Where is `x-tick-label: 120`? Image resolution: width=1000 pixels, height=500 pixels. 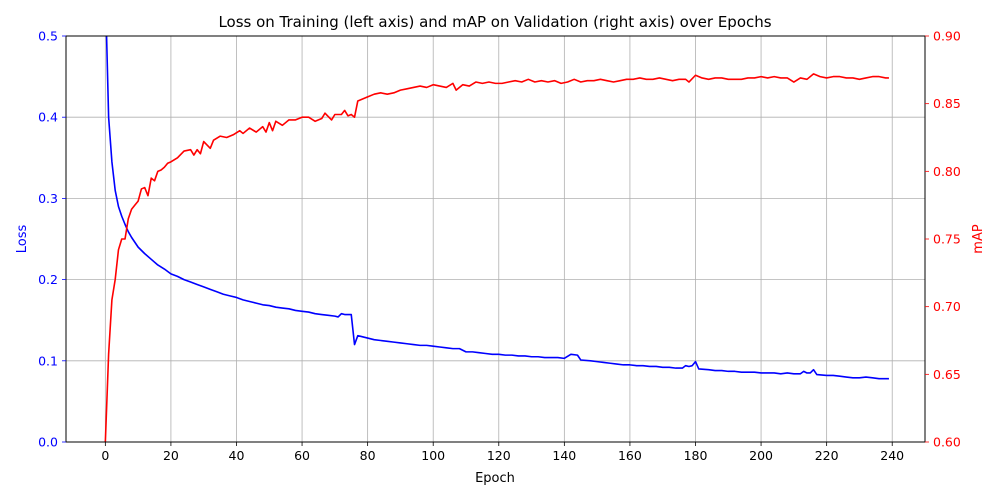 x-tick-label: 120 is located at coordinates (499, 455).